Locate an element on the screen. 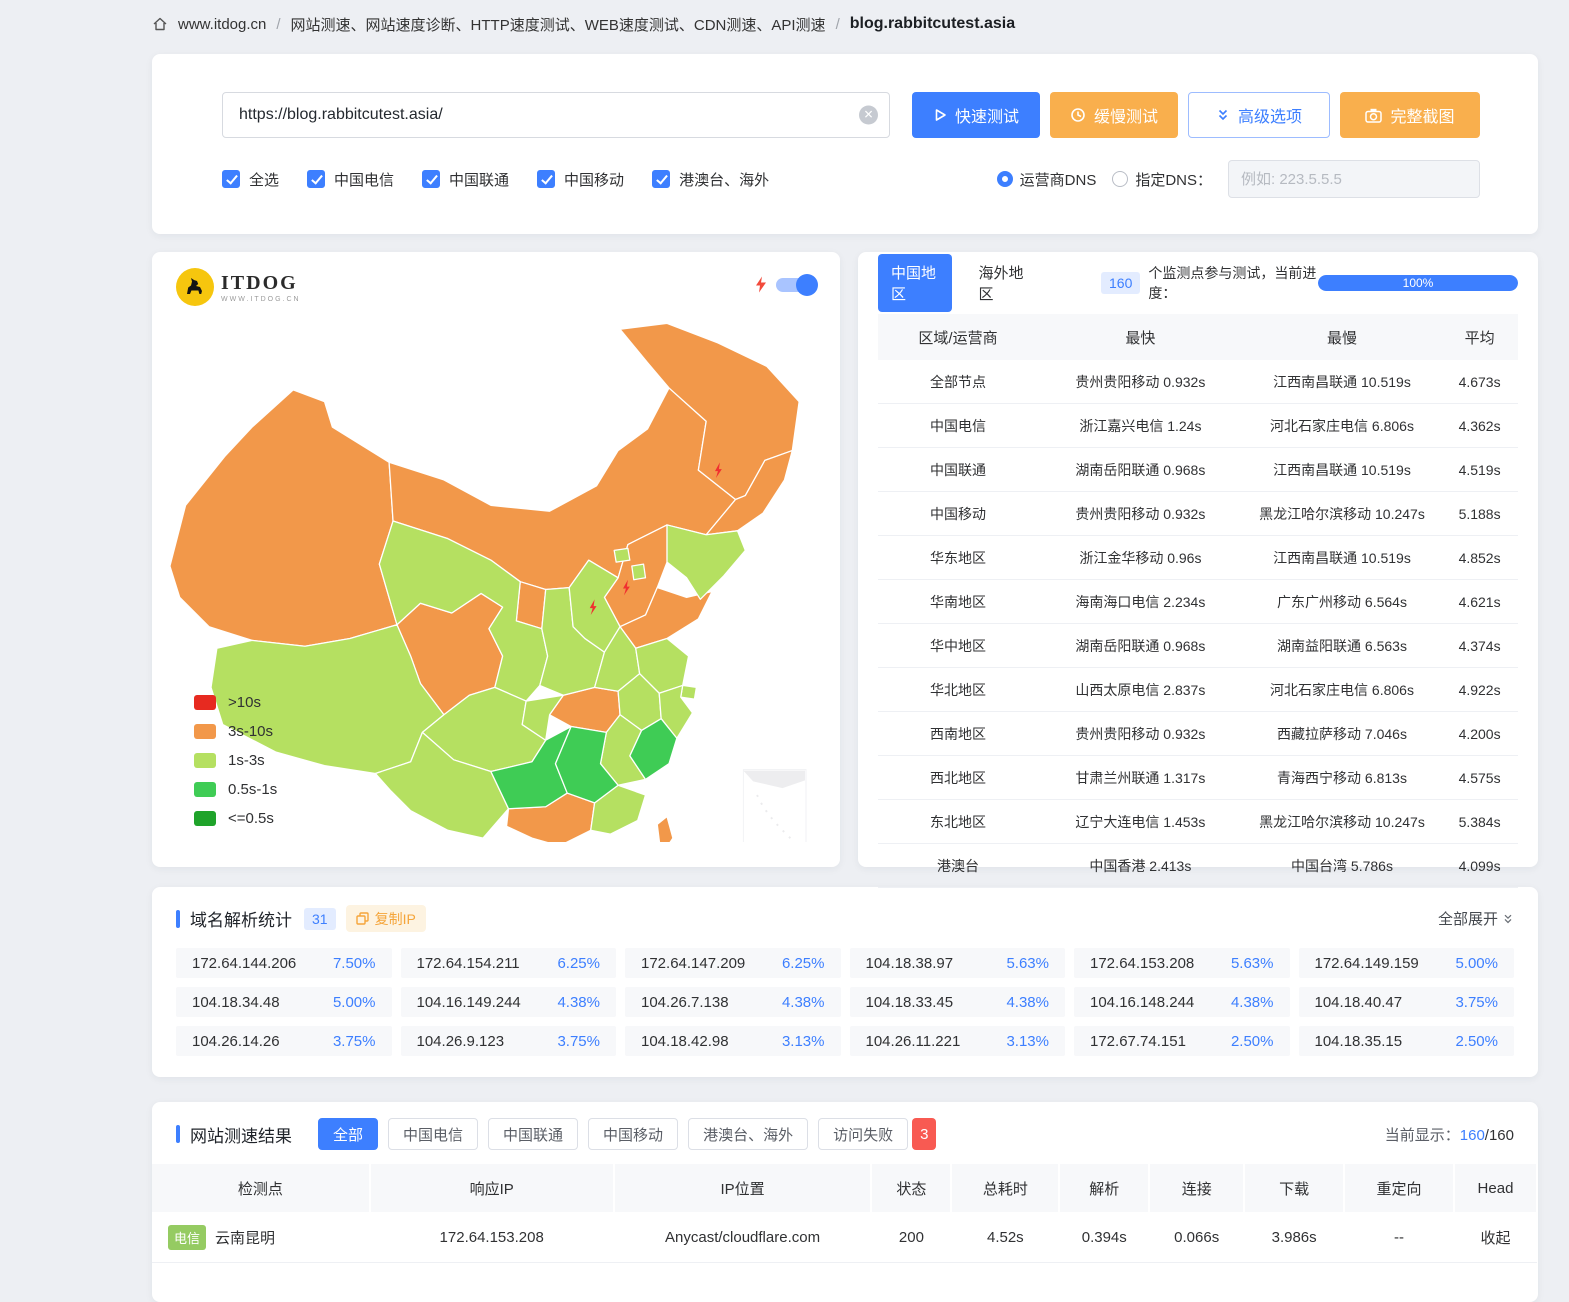 This screenshot has height=1302, width=1569. results-header-cell: Head is located at coordinates (1495, 1188).